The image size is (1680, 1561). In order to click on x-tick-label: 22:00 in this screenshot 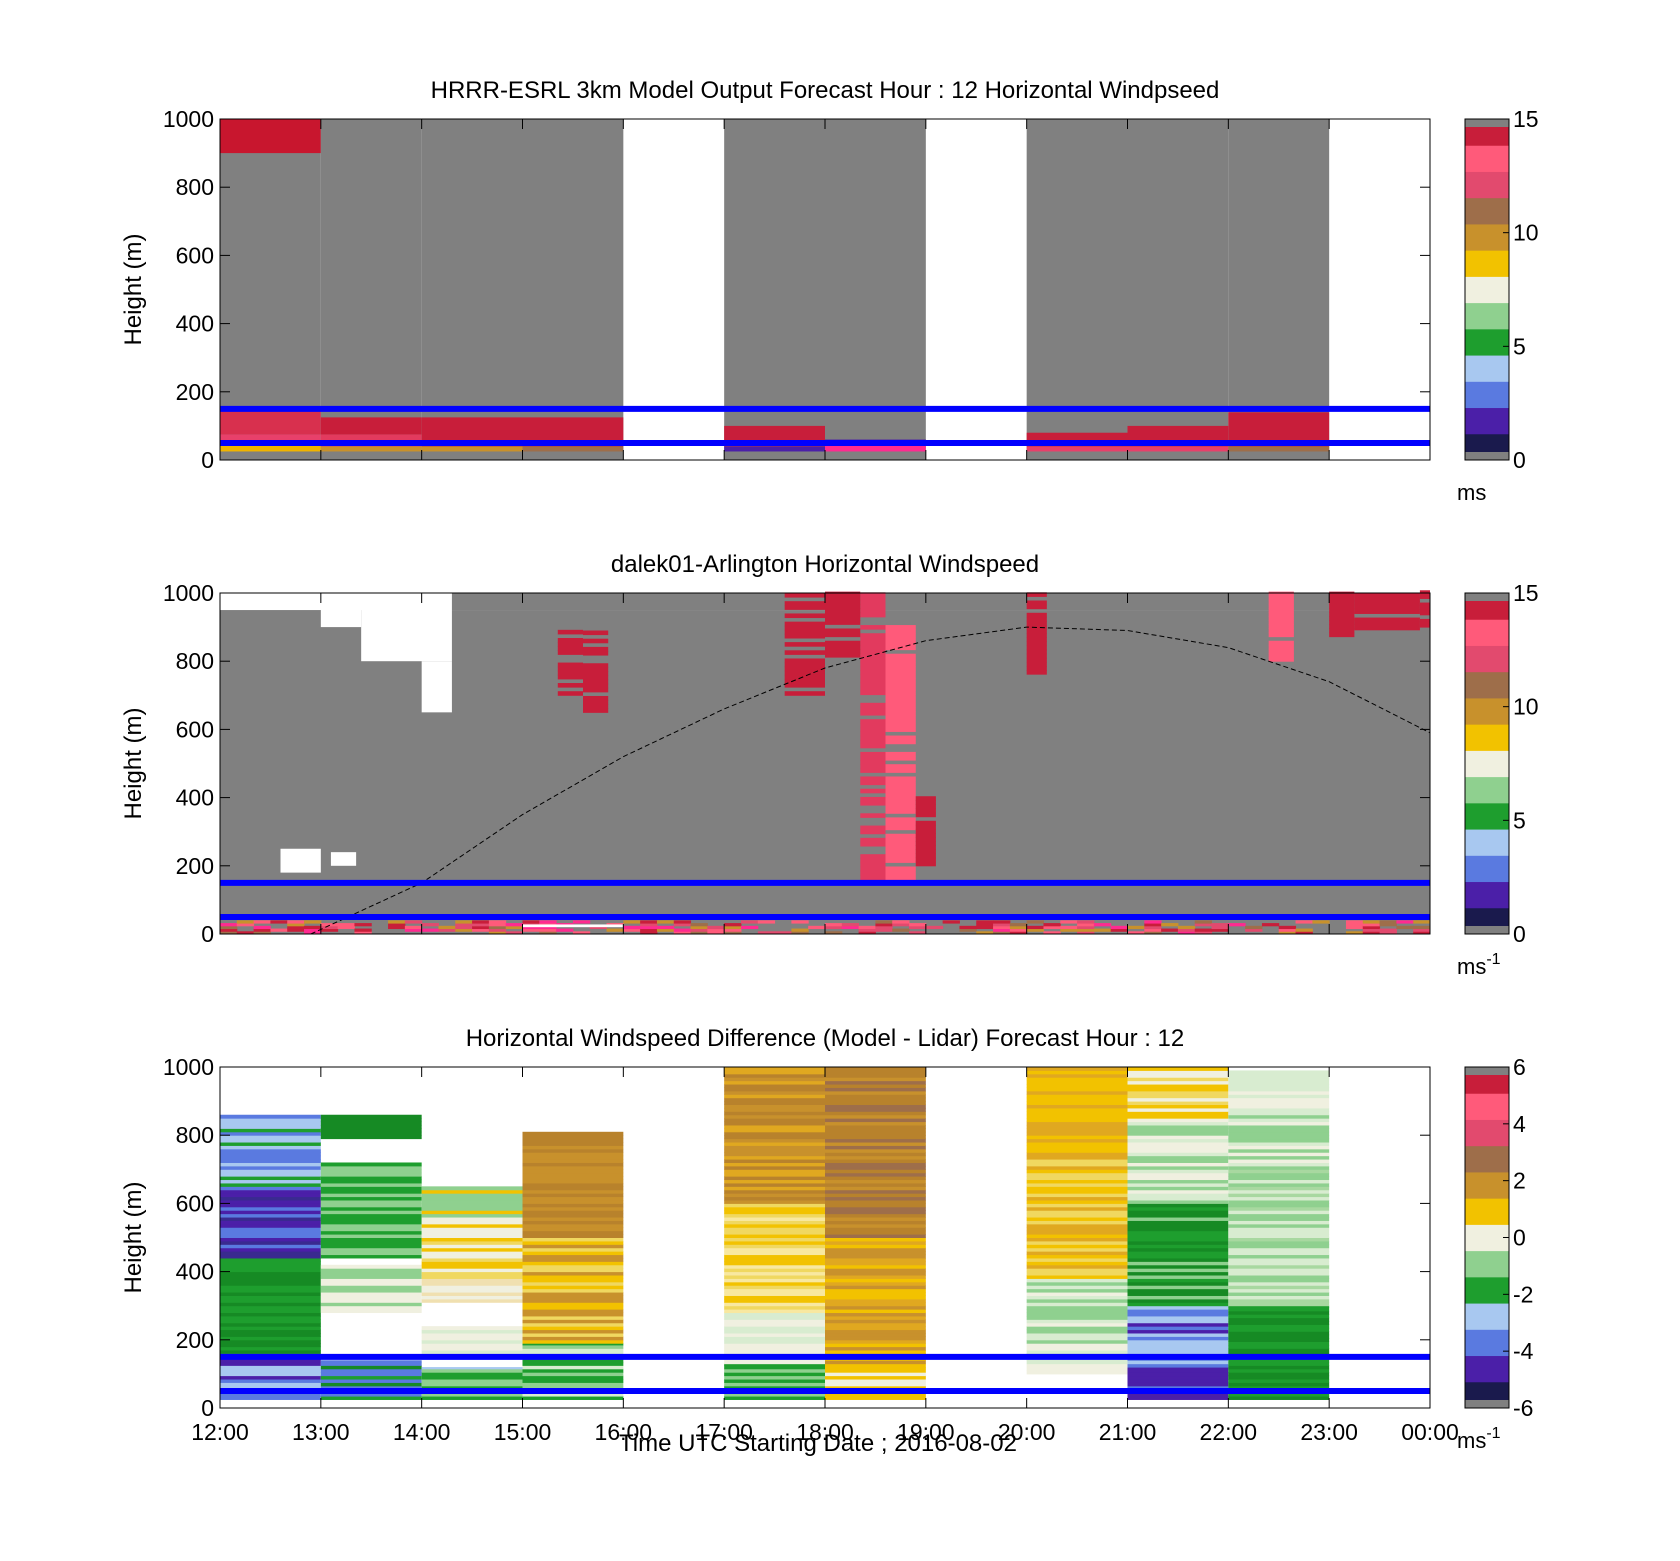, I will do `click(1229, 1432)`.